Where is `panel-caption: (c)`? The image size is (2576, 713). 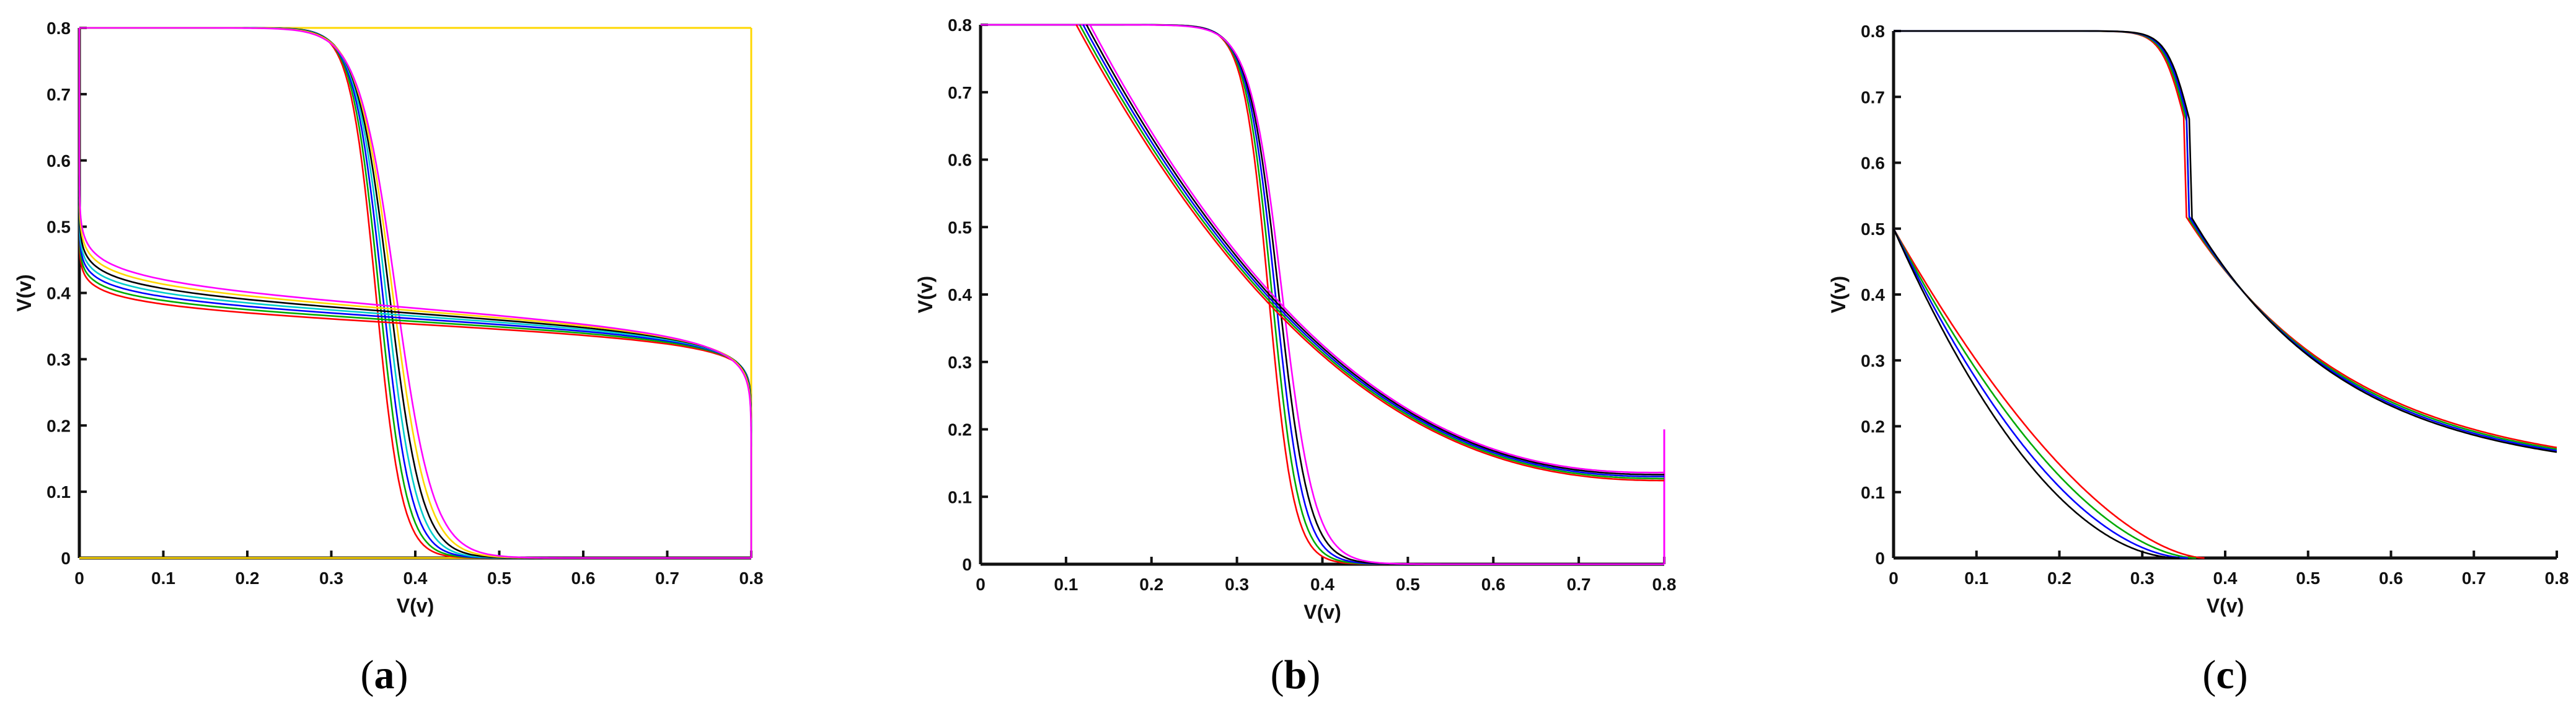
panel-caption: (c) is located at coordinates (2224, 675).